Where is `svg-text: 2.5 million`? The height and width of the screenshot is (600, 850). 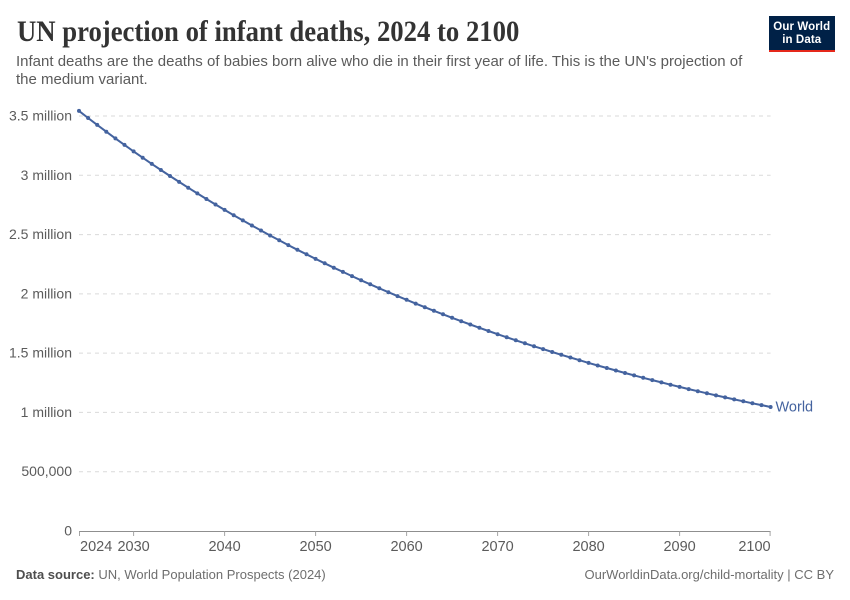 svg-text: 2.5 million is located at coordinates (40, 234).